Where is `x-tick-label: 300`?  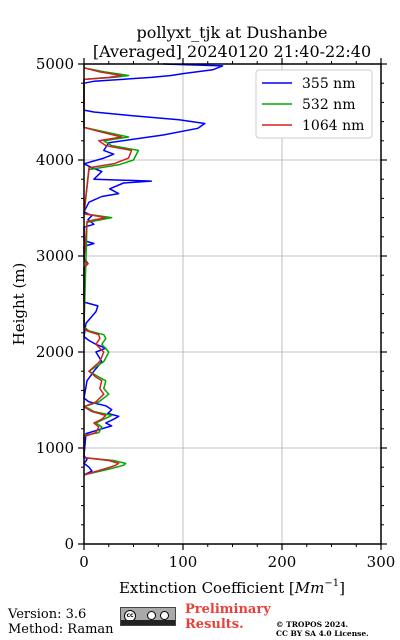 x-tick-label: 300 is located at coordinates (381, 562).